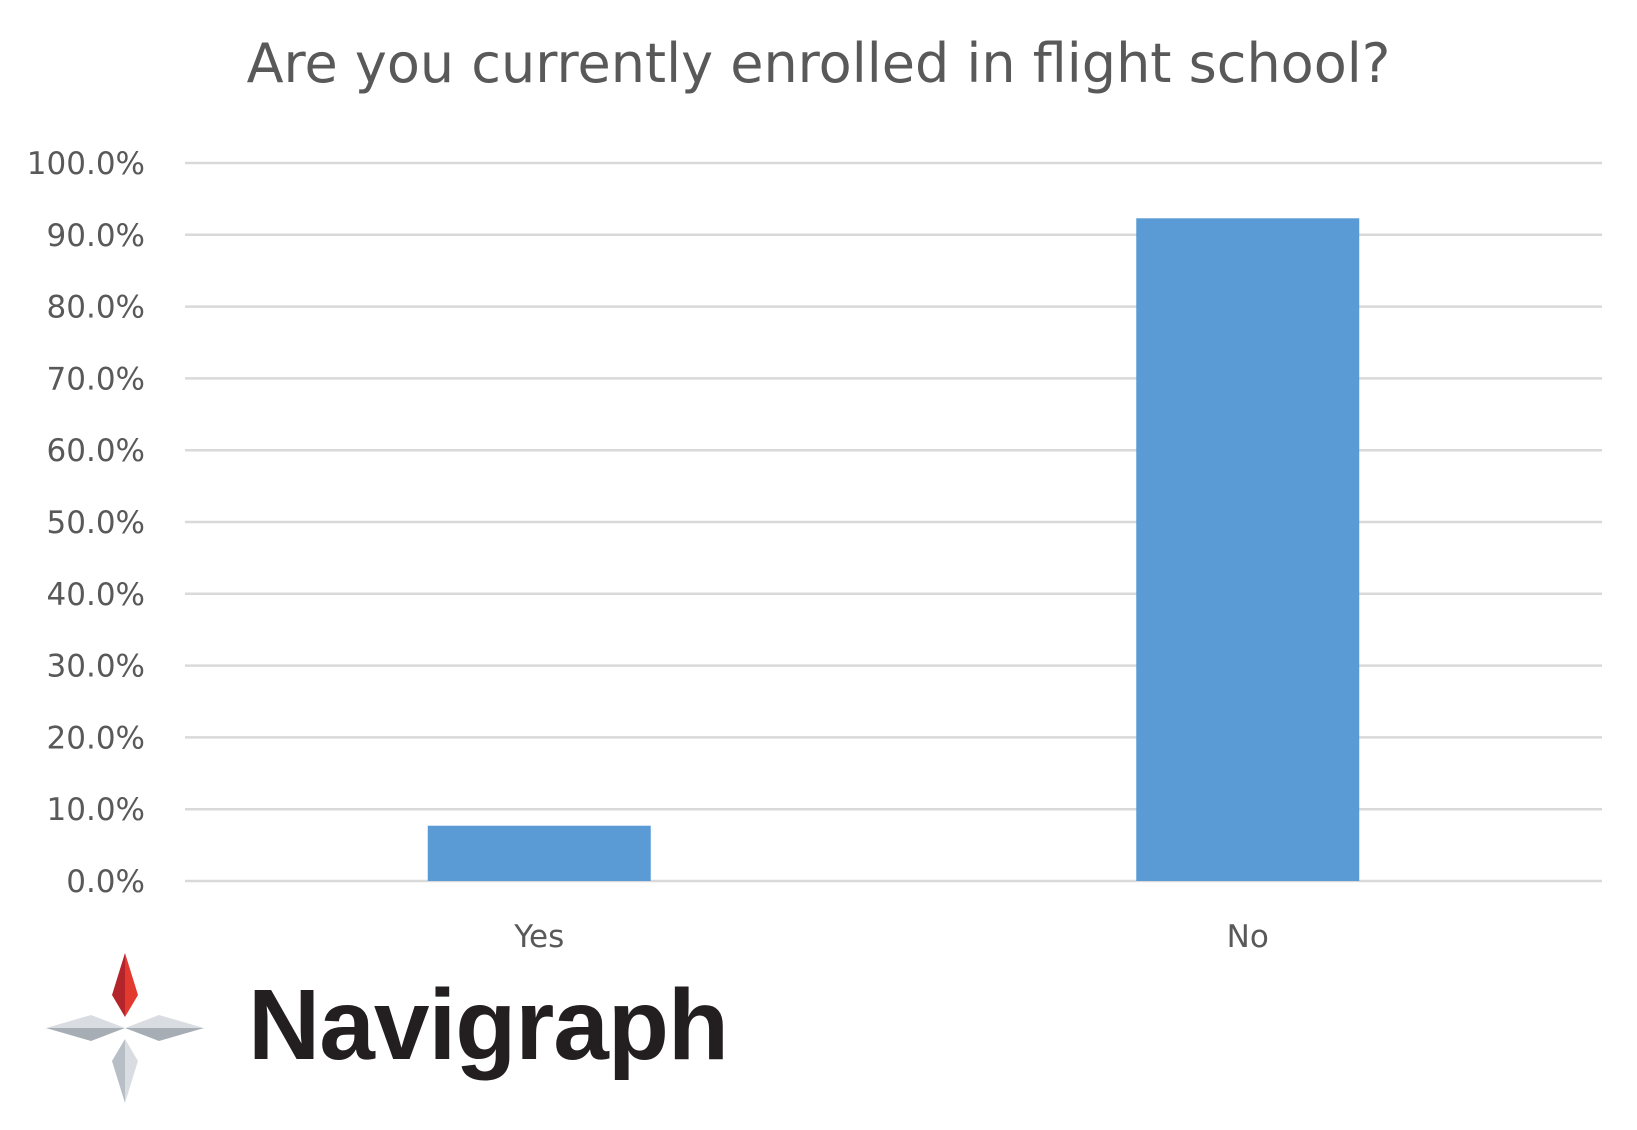 The image size is (1637, 1130). I want to click on navigraph-wordmark: Navigraph, so click(488, 1025).